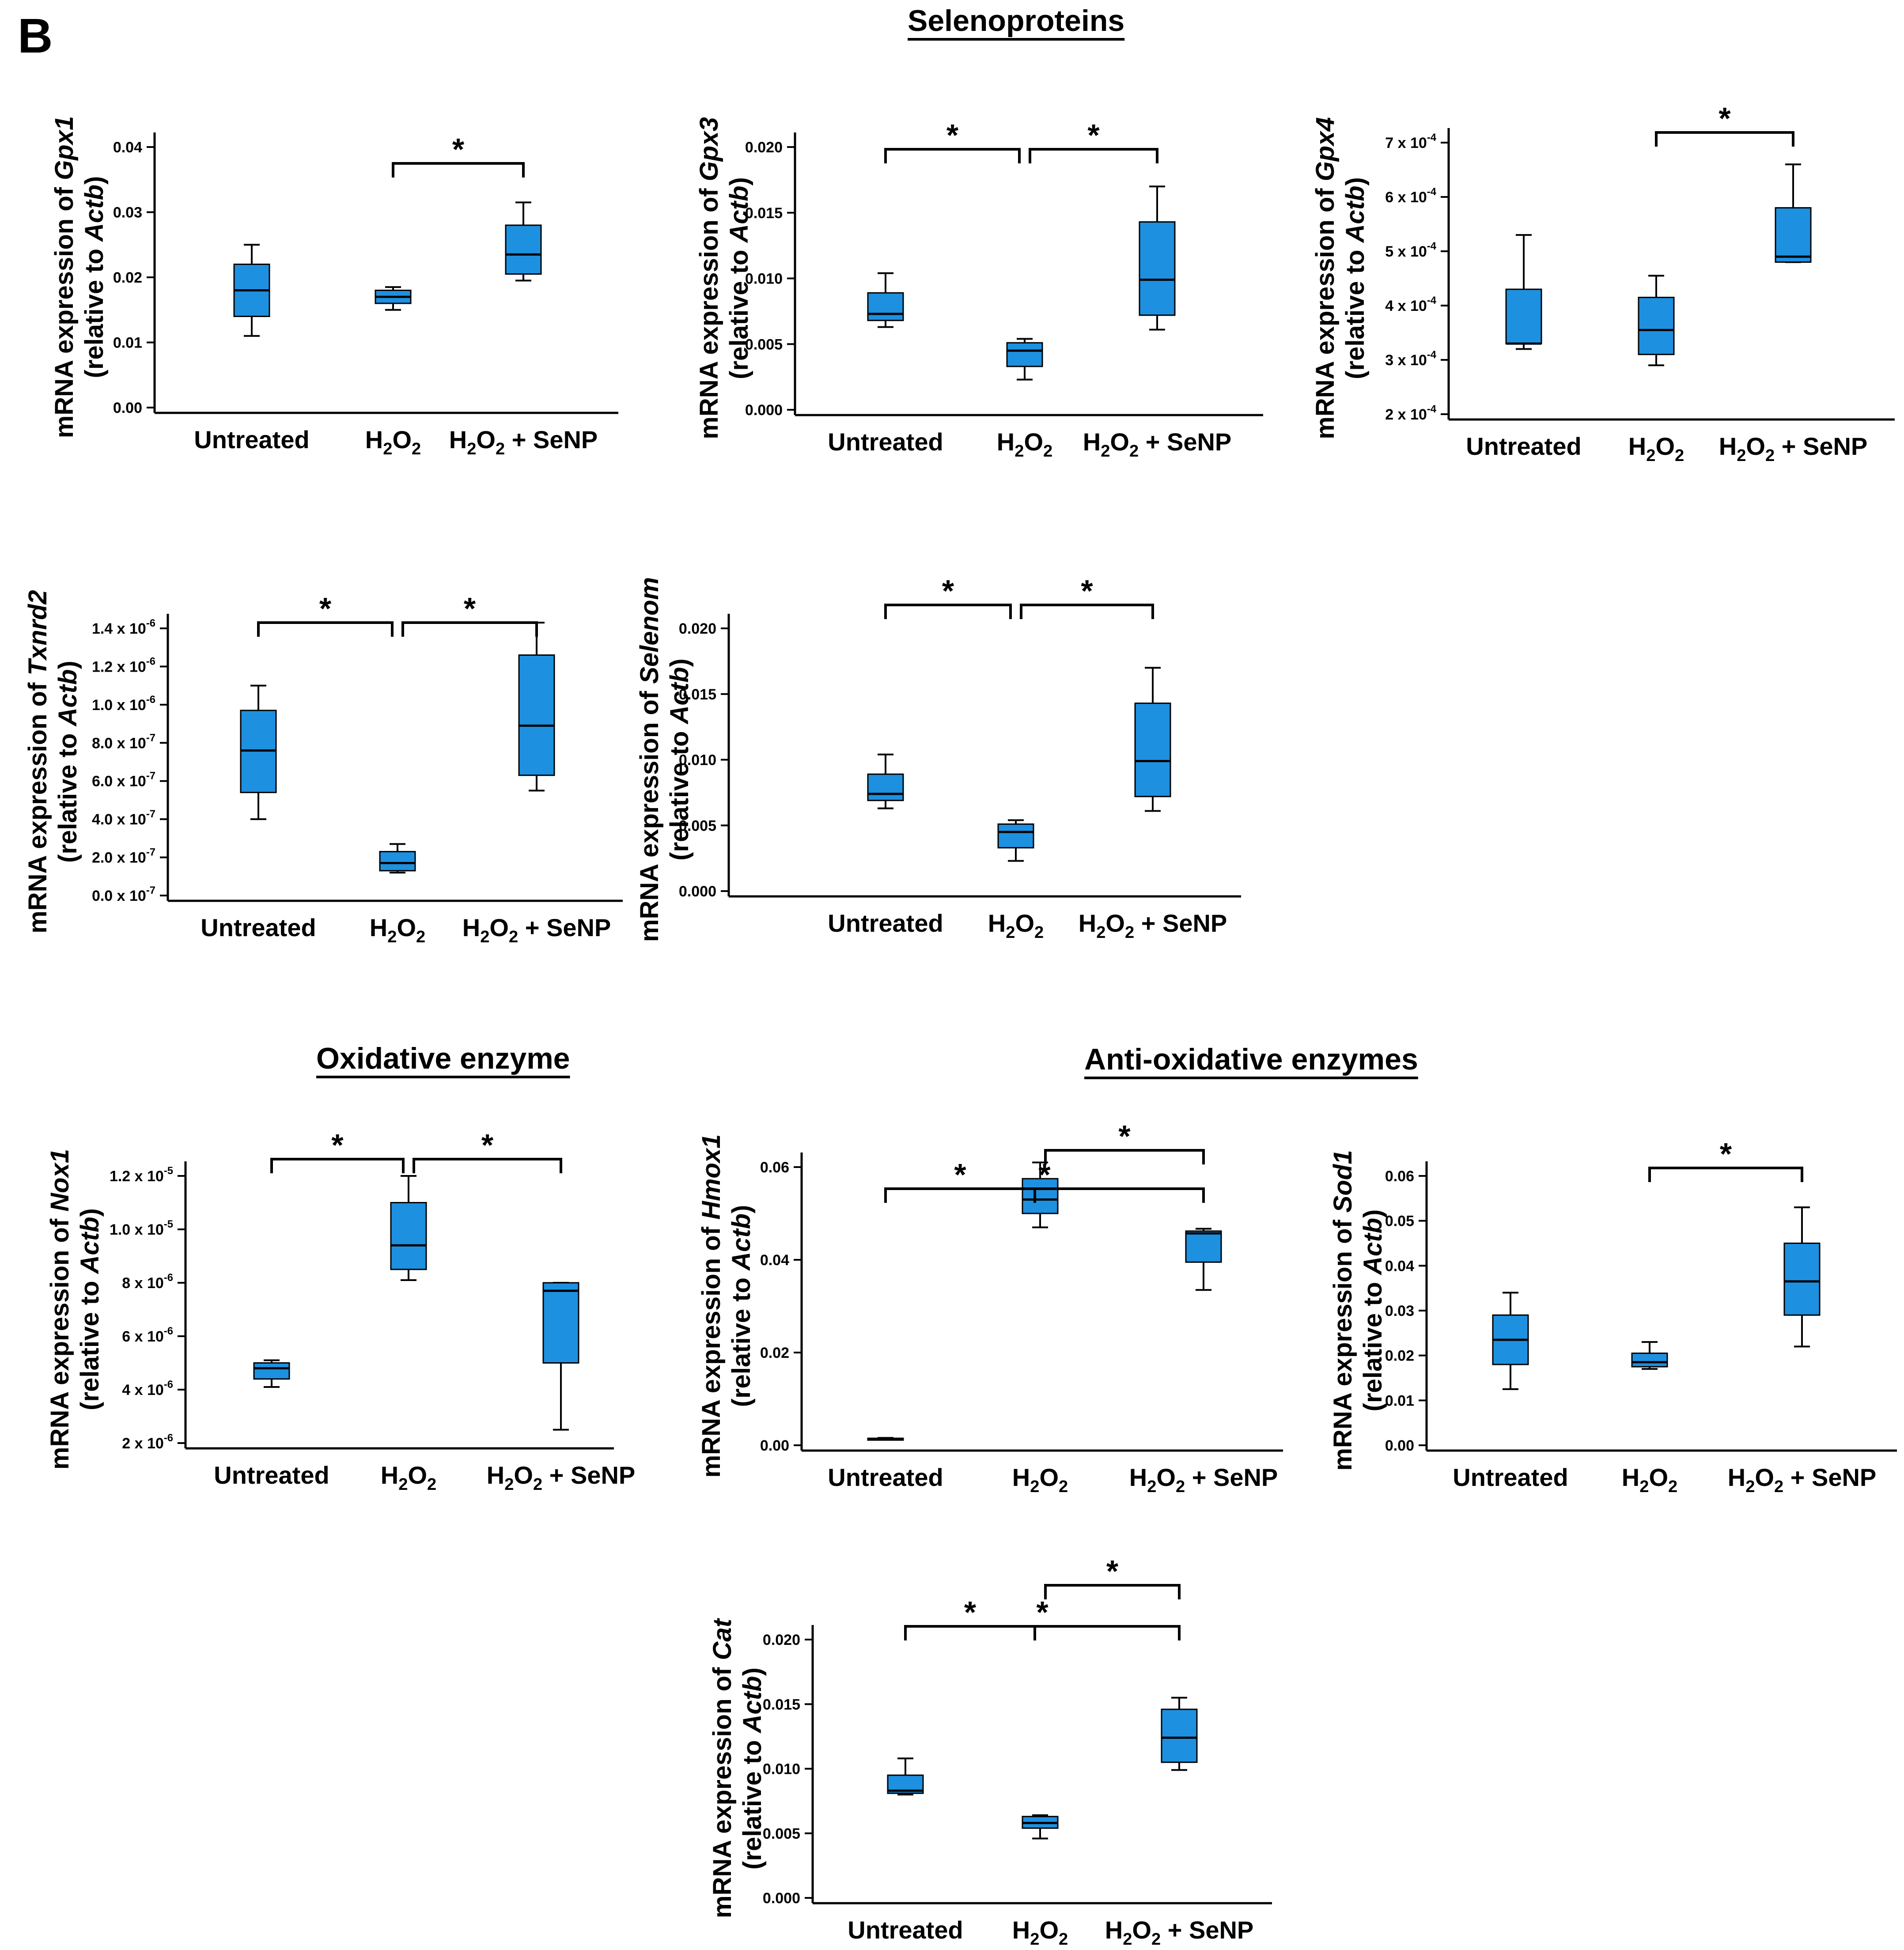 The height and width of the screenshot is (1950, 1904). What do you see at coordinates (141, 1175) in the screenshot?
I see `y-tick-label: 1.2 x 10⁻⁵` at bounding box center [141, 1175].